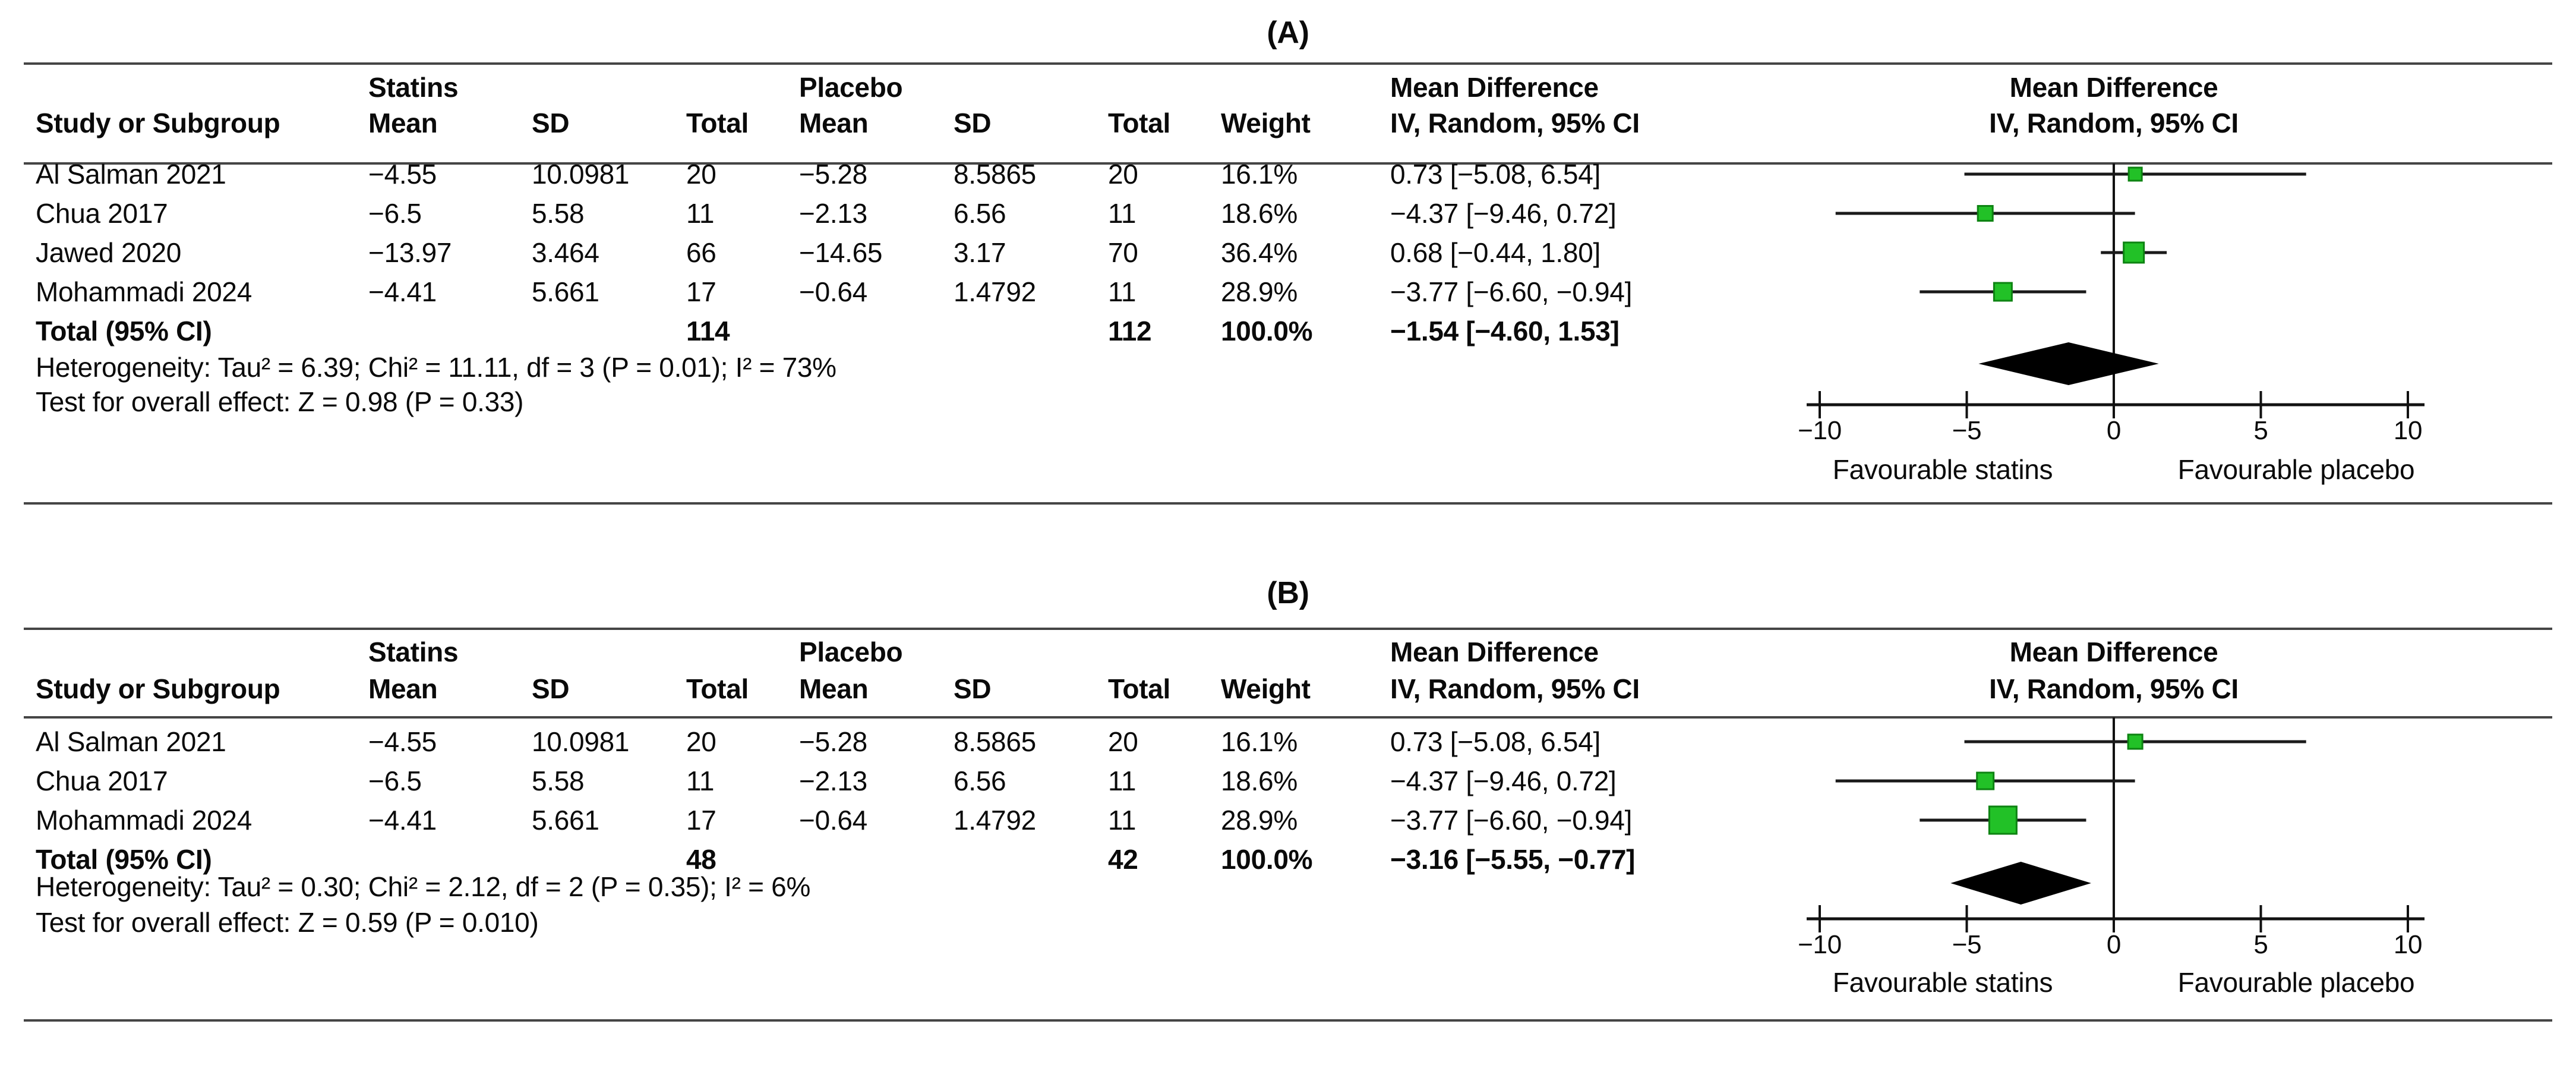  I want to click on total-placebo-sum: 42, so click(1123, 859).